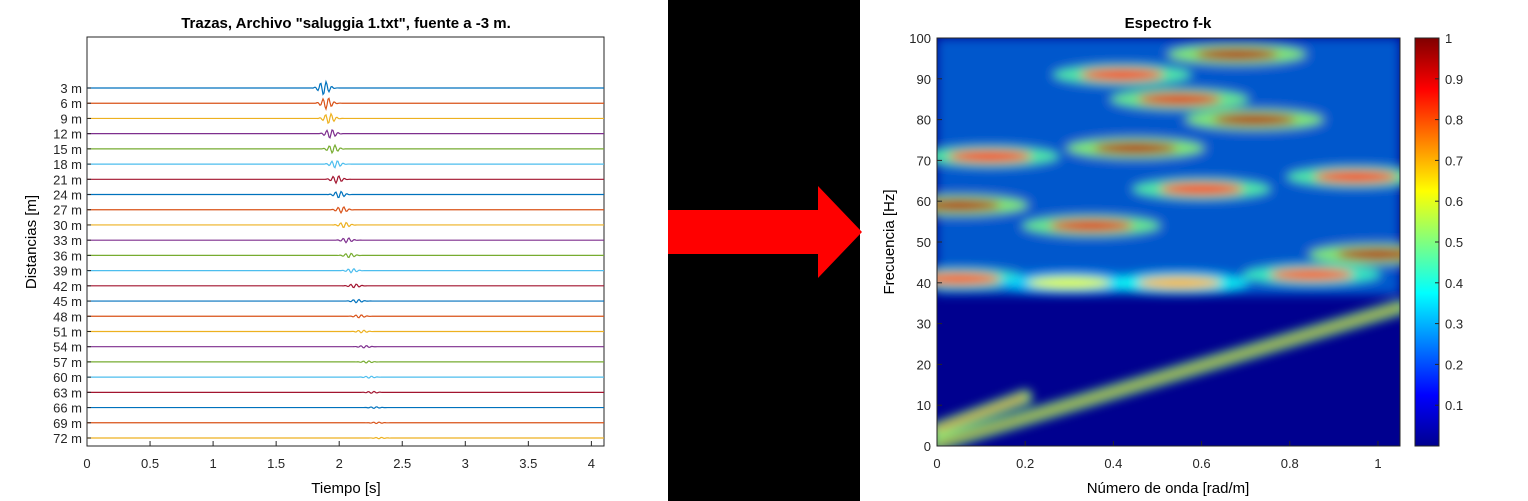 The height and width of the screenshot is (501, 1528). I want to click on trace-y-tick-label: 30 m, so click(67, 225).